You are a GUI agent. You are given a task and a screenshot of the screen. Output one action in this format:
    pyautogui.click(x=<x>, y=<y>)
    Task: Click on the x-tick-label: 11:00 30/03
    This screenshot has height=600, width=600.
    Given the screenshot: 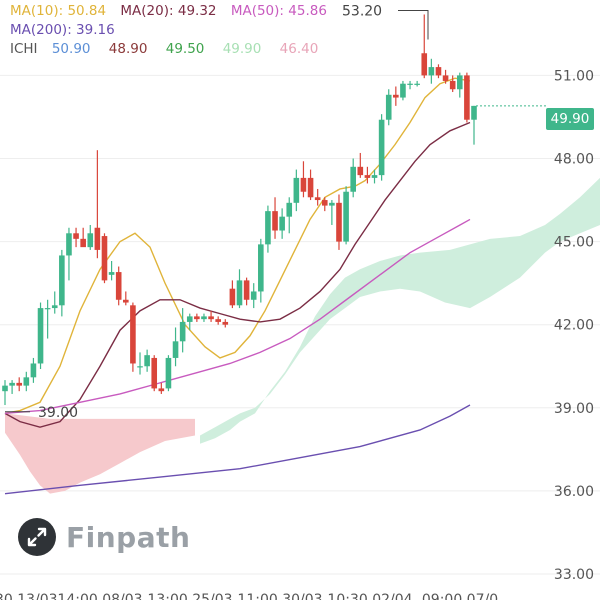 What is the action you would take?
    pyautogui.click(x=279, y=596)
    